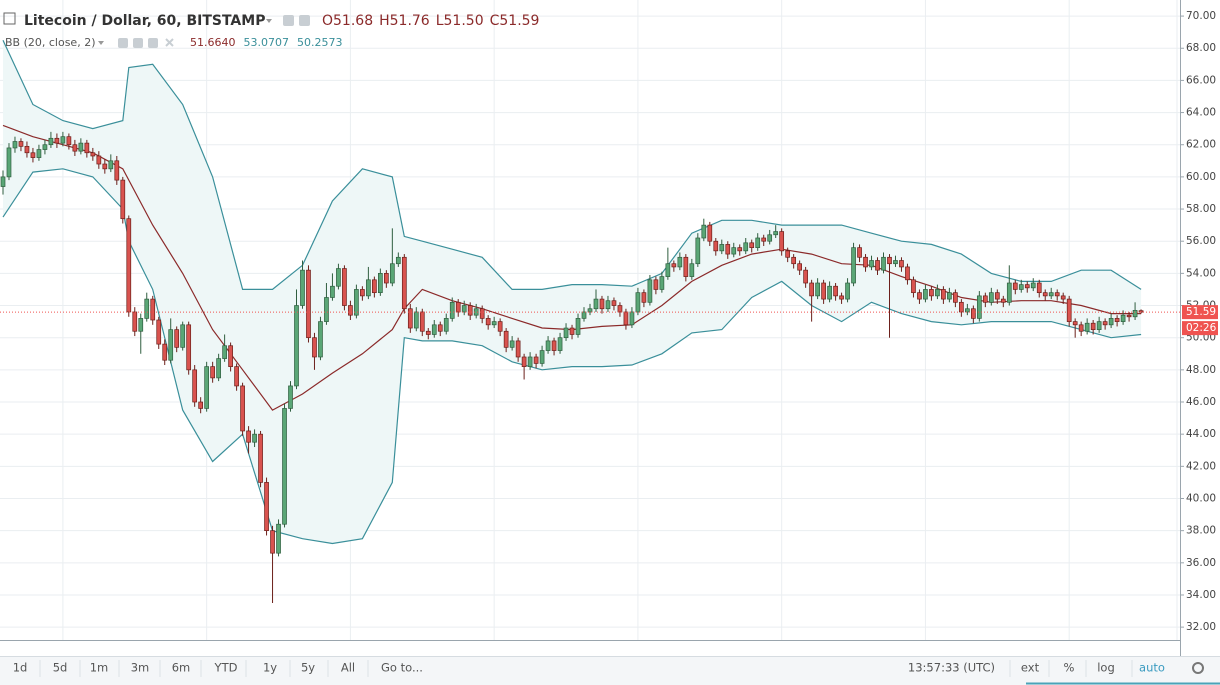  What do you see at coordinates (1152, 668) in the screenshot?
I see `option-button: auto` at bounding box center [1152, 668].